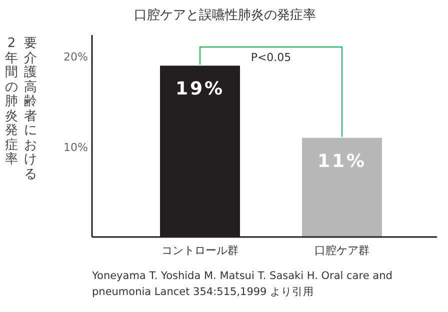 Image resolution: width=448 pixels, height=312 pixels. What do you see at coordinates (342, 250) in the screenshot?
I see `category-label: 口腔ケア群` at bounding box center [342, 250].